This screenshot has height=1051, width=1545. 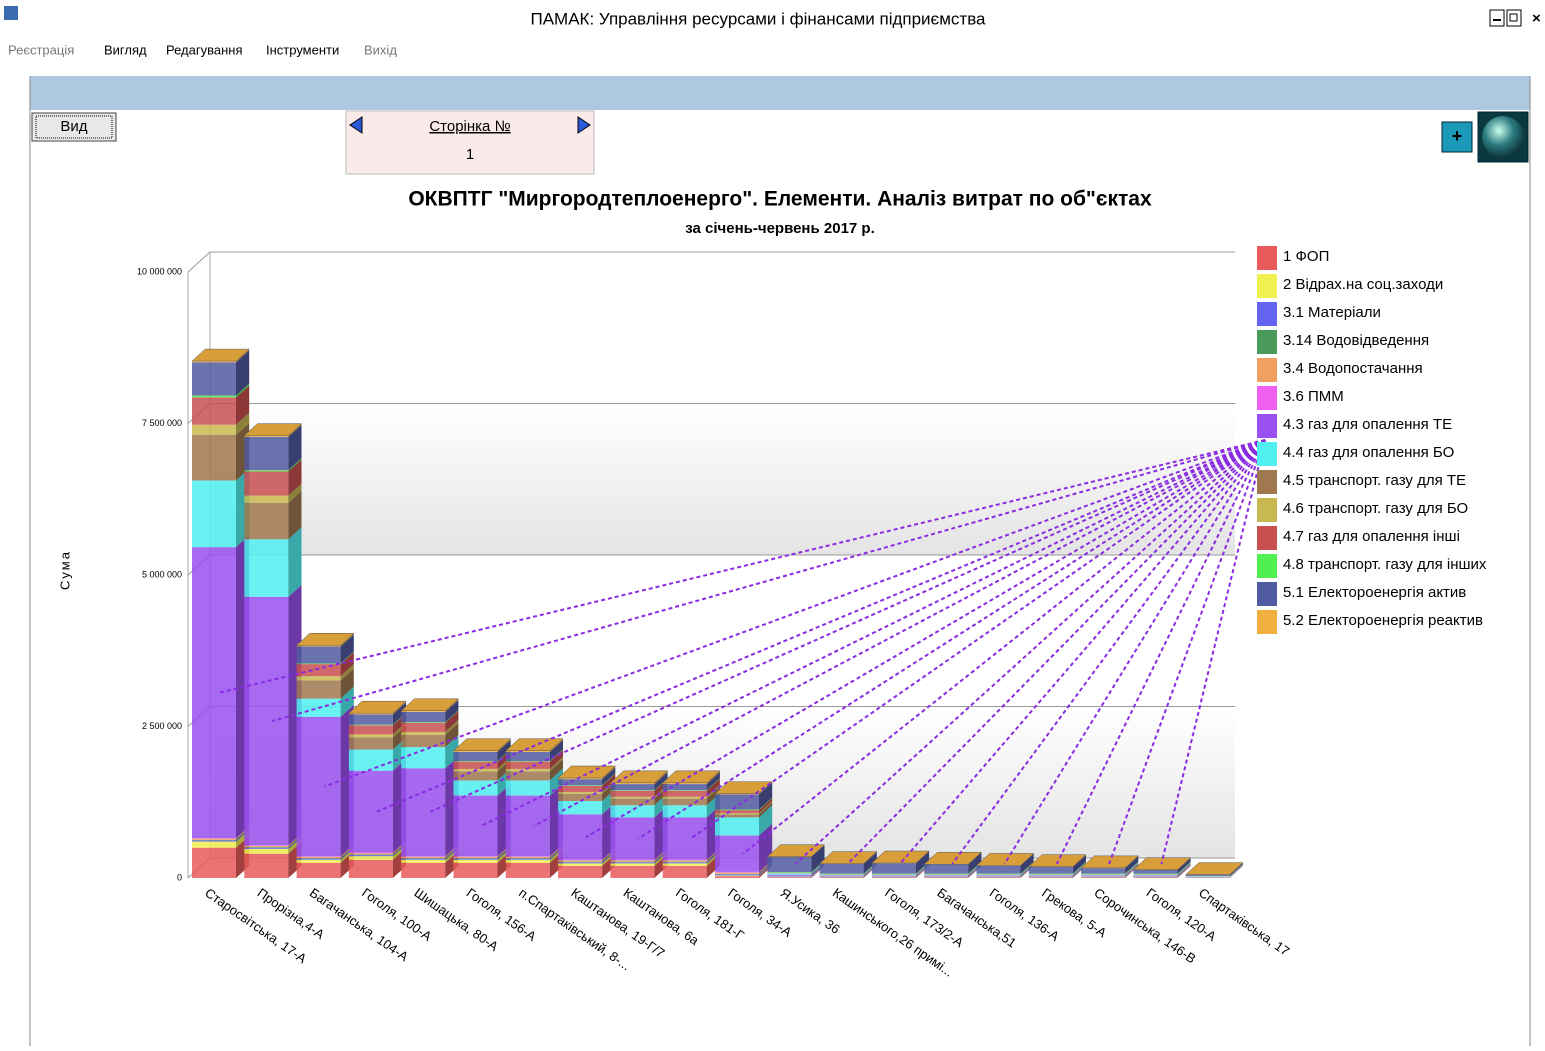 I want to click on legend-label: 2 Відрах.на соц.заходи, so click(x=1363, y=284).